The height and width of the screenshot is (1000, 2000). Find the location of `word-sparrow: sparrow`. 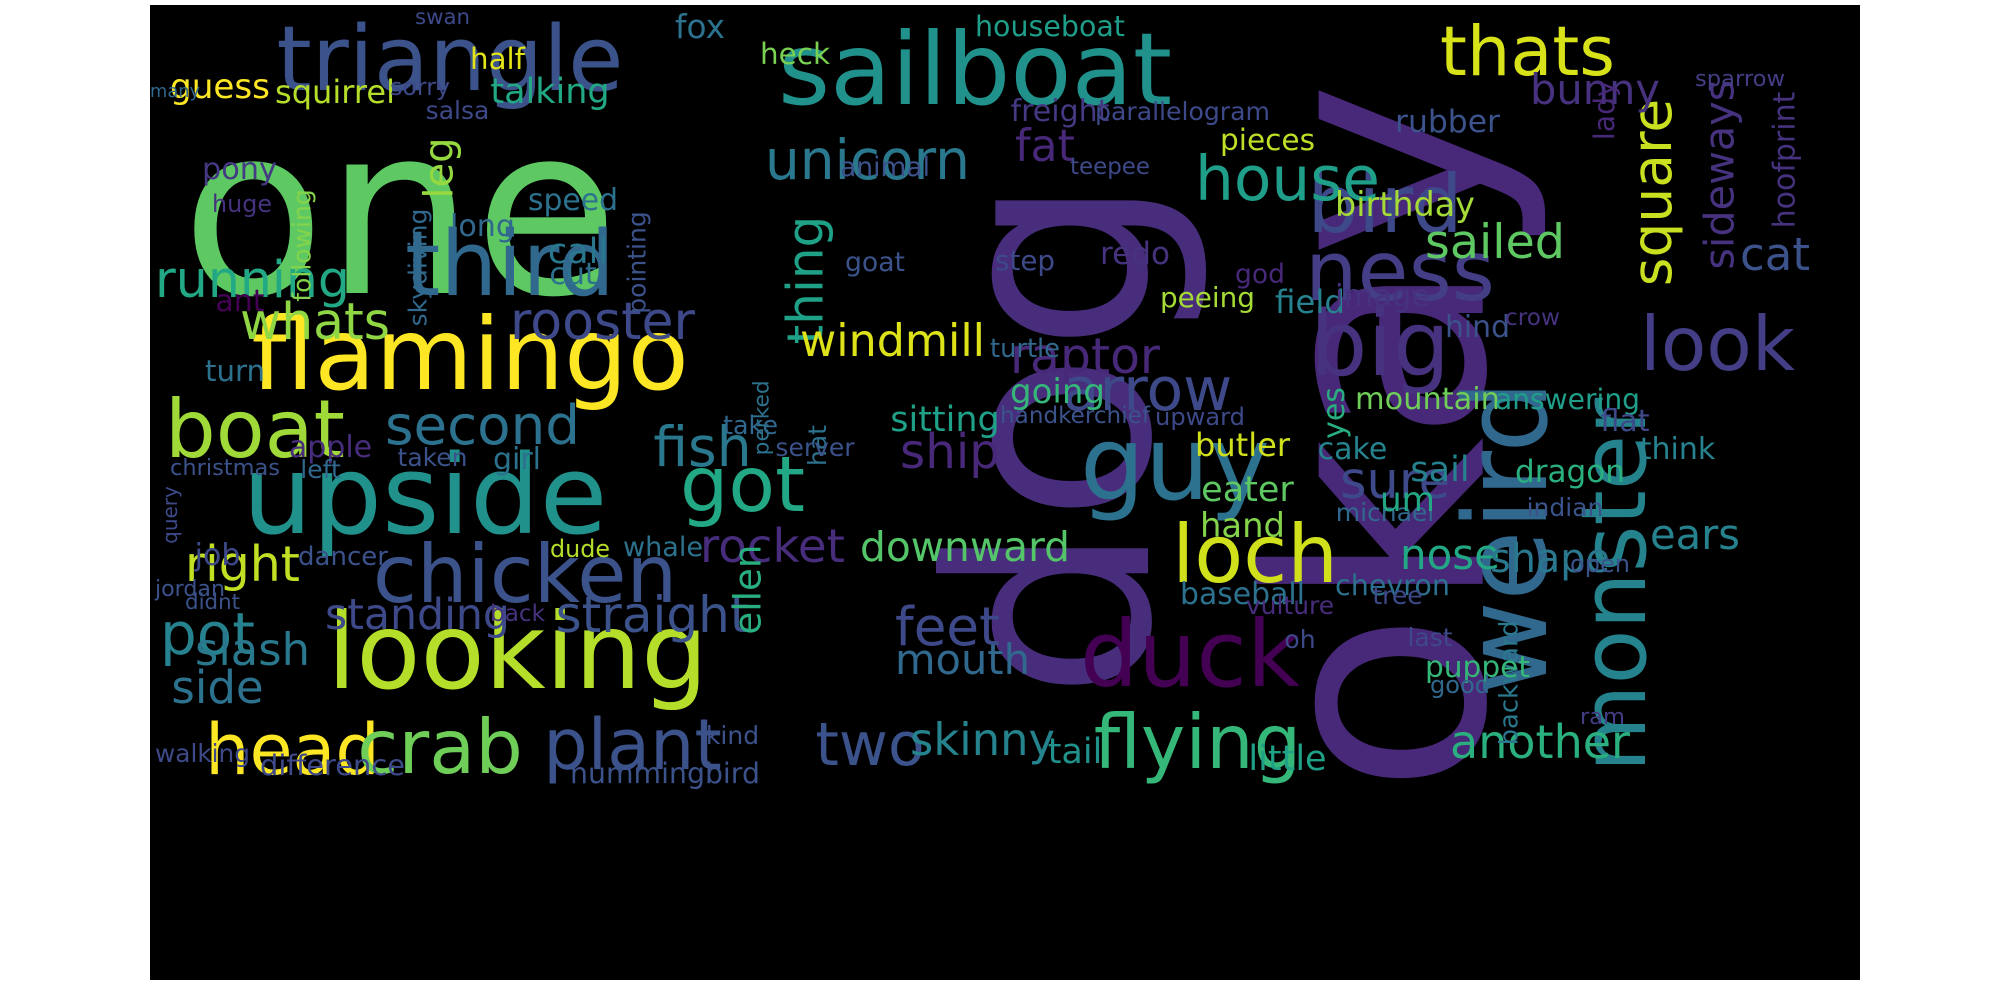

word-sparrow: sparrow is located at coordinates (1740, 79).